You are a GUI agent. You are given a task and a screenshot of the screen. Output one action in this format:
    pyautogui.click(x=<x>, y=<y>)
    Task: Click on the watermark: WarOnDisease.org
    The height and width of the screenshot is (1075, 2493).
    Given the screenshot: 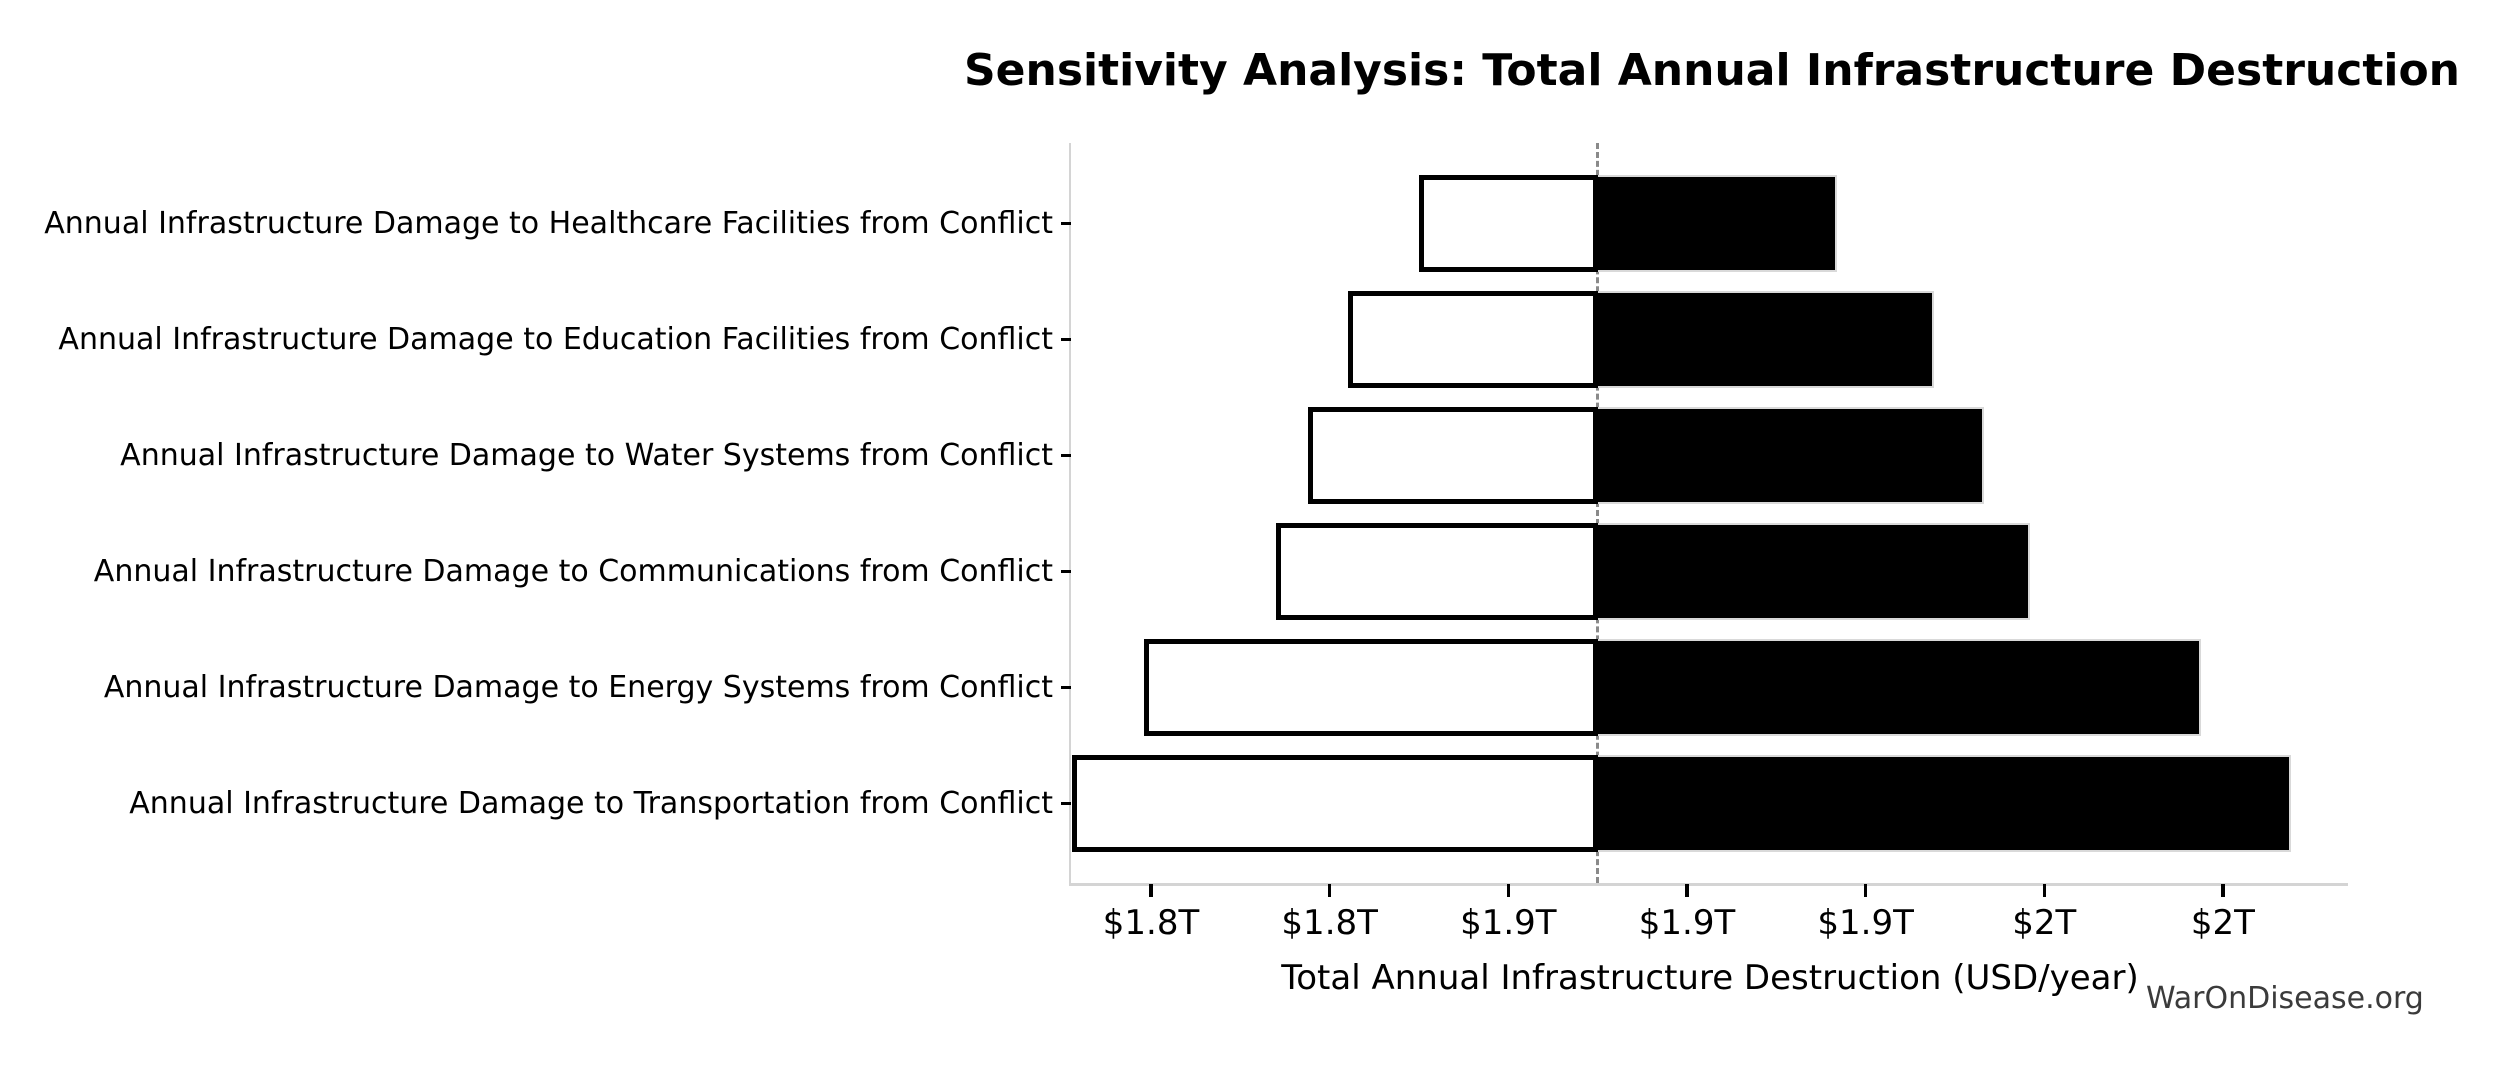 What is the action you would take?
    pyautogui.click(x=2285, y=998)
    